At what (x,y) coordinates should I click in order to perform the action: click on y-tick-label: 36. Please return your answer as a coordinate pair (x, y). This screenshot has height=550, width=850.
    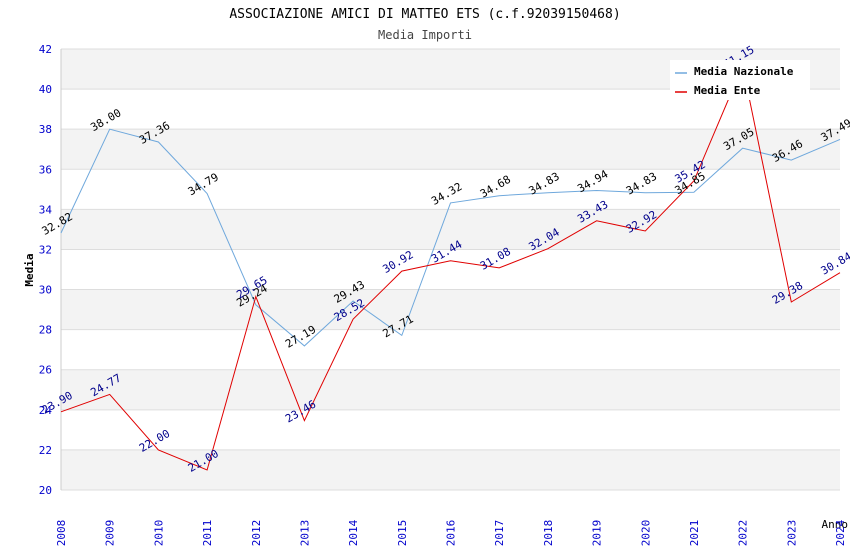
    Looking at the image, I should click on (45, 169).